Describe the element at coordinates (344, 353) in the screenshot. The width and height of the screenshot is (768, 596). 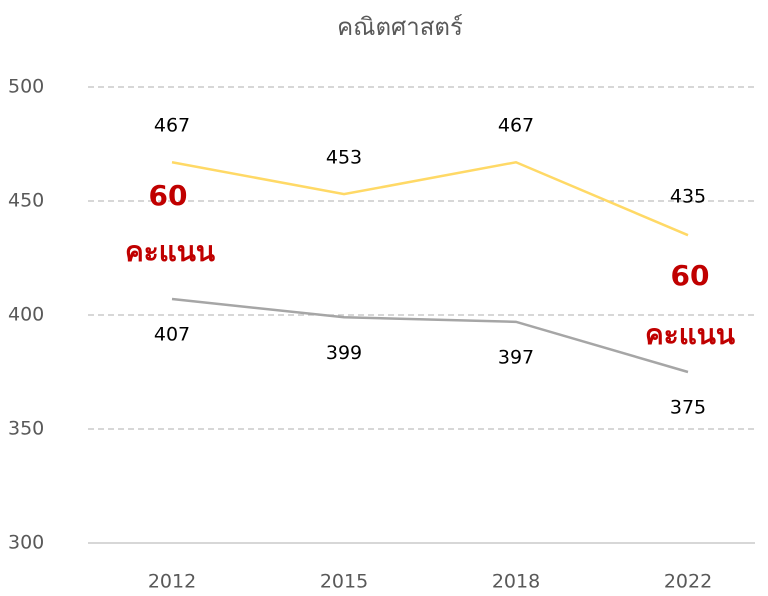
I see `value-label: 399` at that location.